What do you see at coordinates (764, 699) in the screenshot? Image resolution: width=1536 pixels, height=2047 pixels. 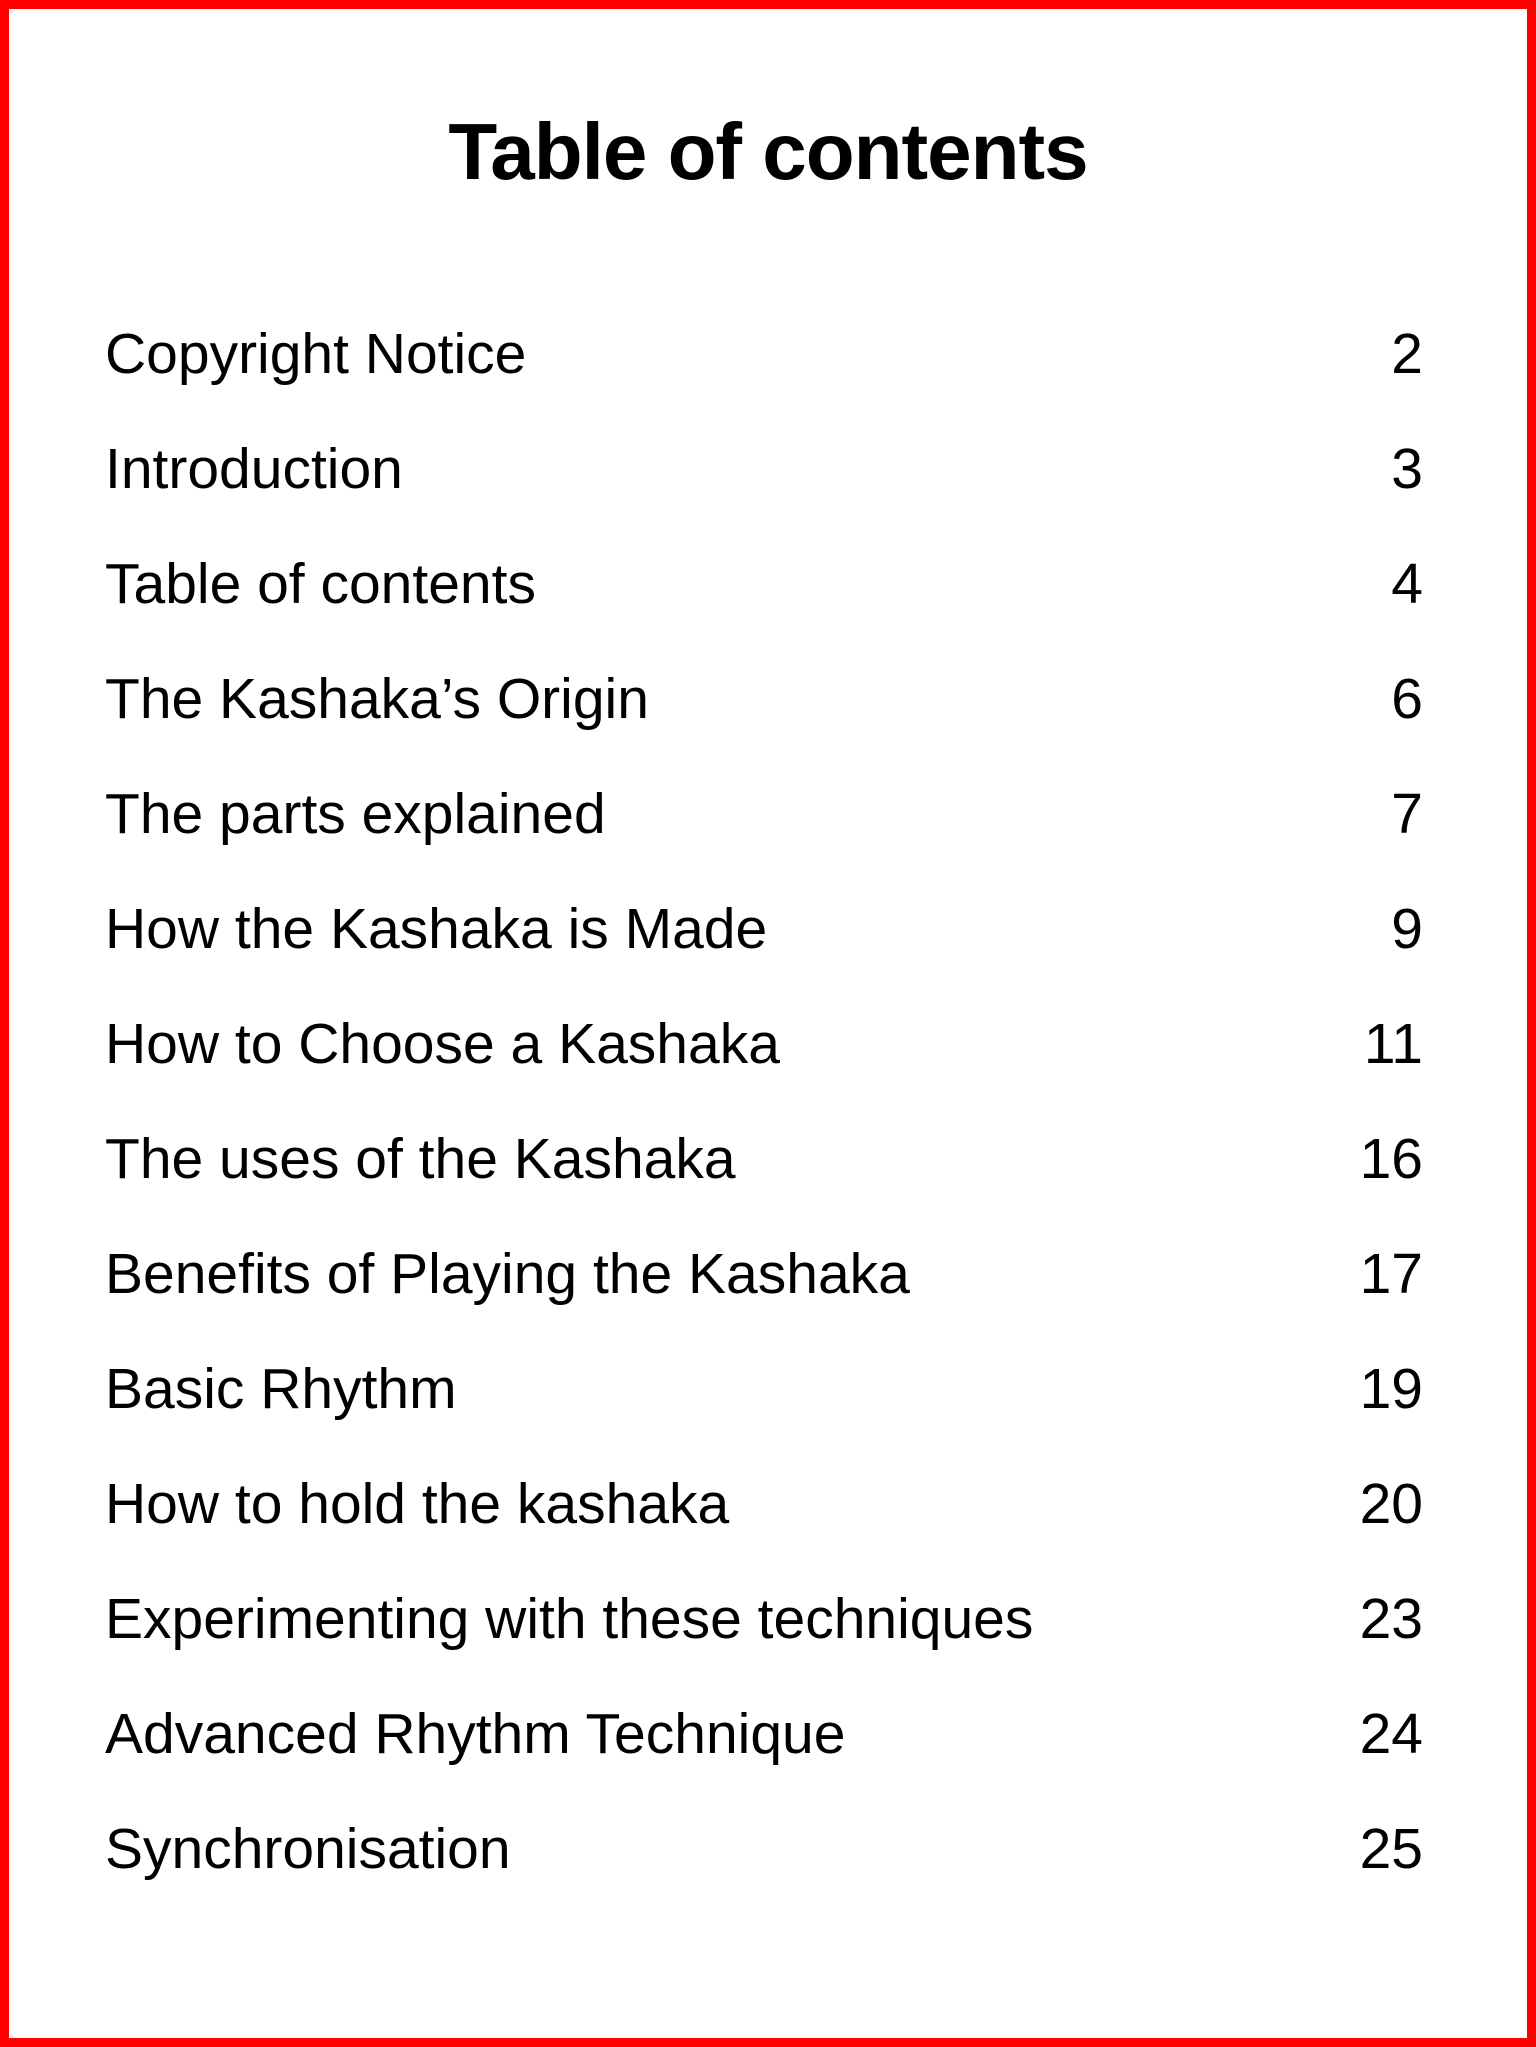 I see `toc-row: The Kashaka’s Origin 6` at bounding box center [764, 699].